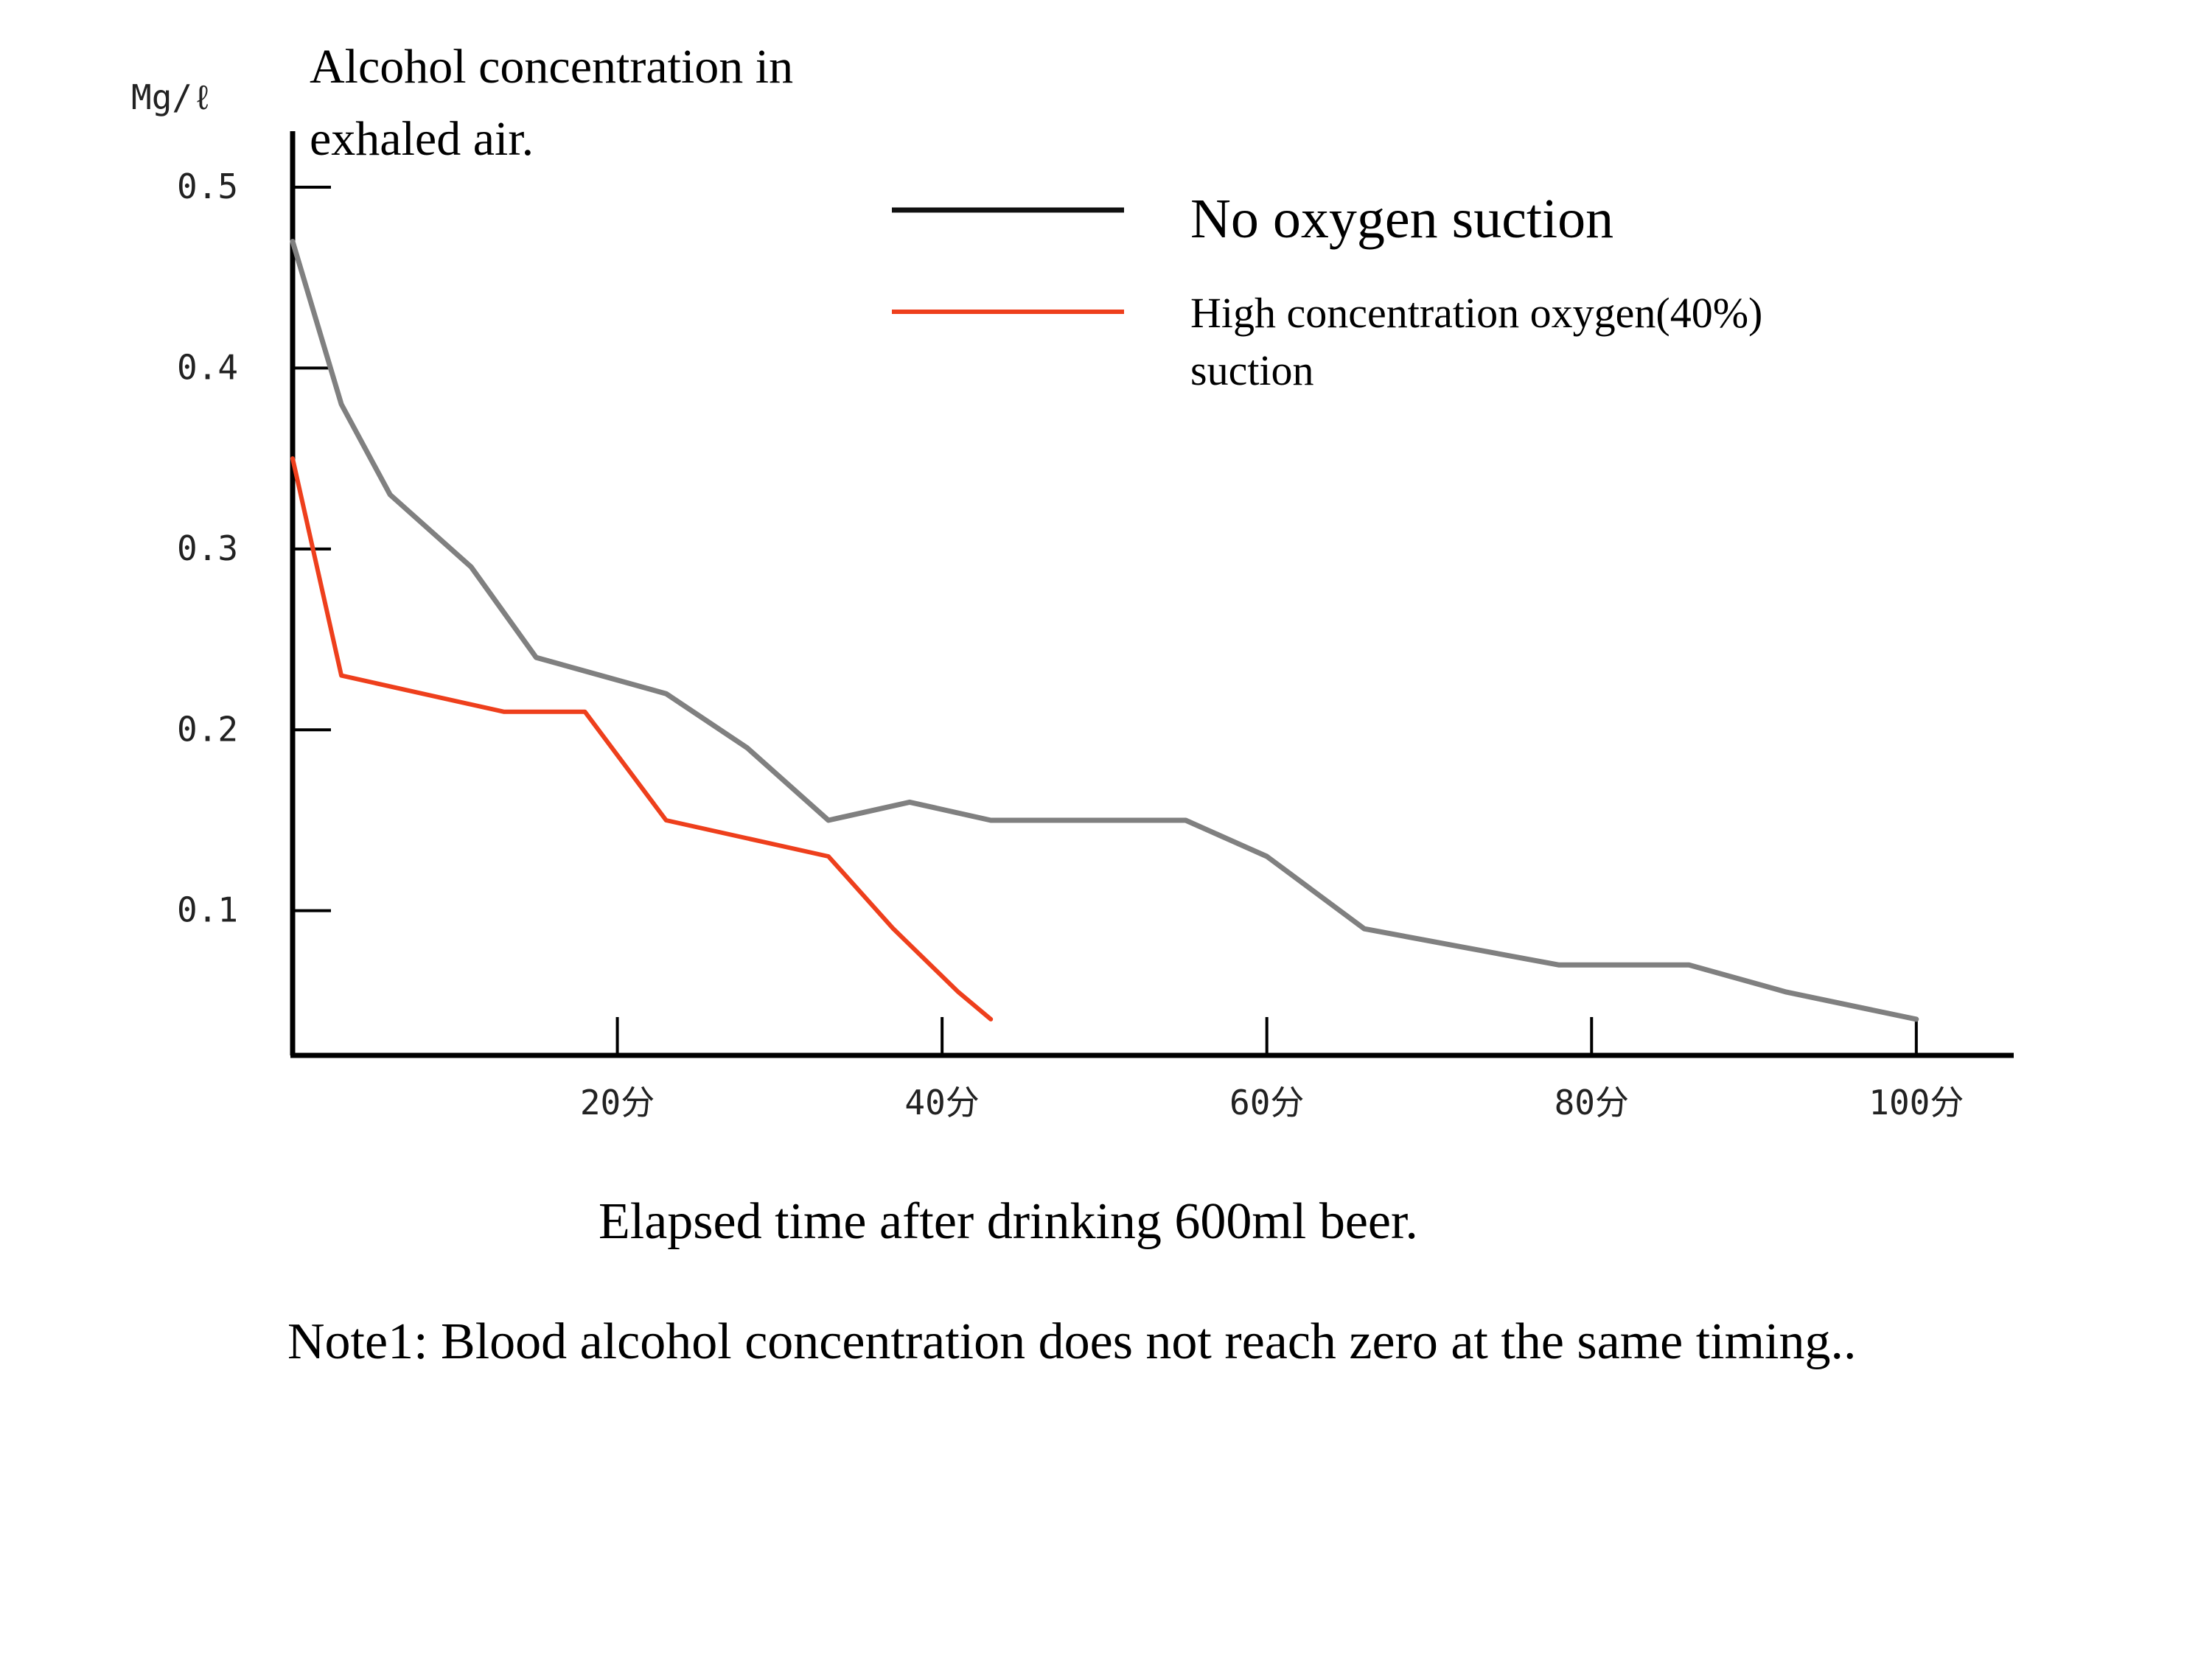  I want to click on x-axis-label: Elapsed time after drinking 600ml beer., so click(1008, 1221).